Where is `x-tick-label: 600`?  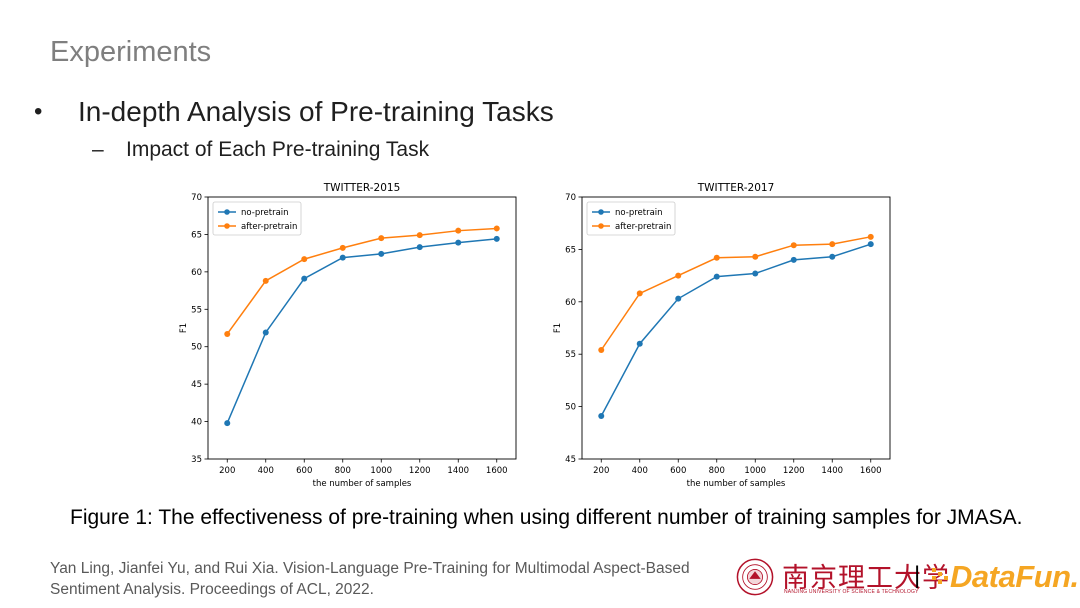
x-tick-label: 600 is located at coordinates (678, 471).